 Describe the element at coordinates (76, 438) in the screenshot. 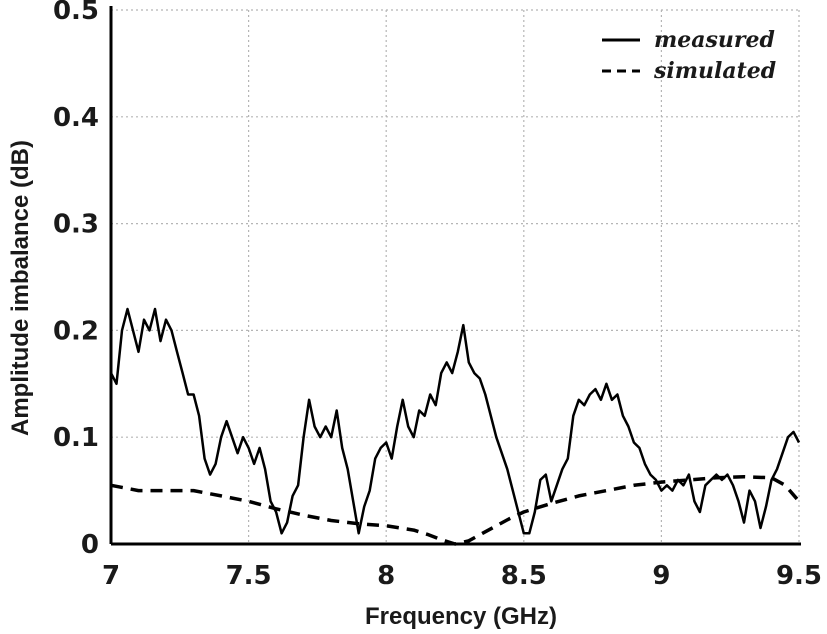

I see `y-tick-label: 0.1` at that location.